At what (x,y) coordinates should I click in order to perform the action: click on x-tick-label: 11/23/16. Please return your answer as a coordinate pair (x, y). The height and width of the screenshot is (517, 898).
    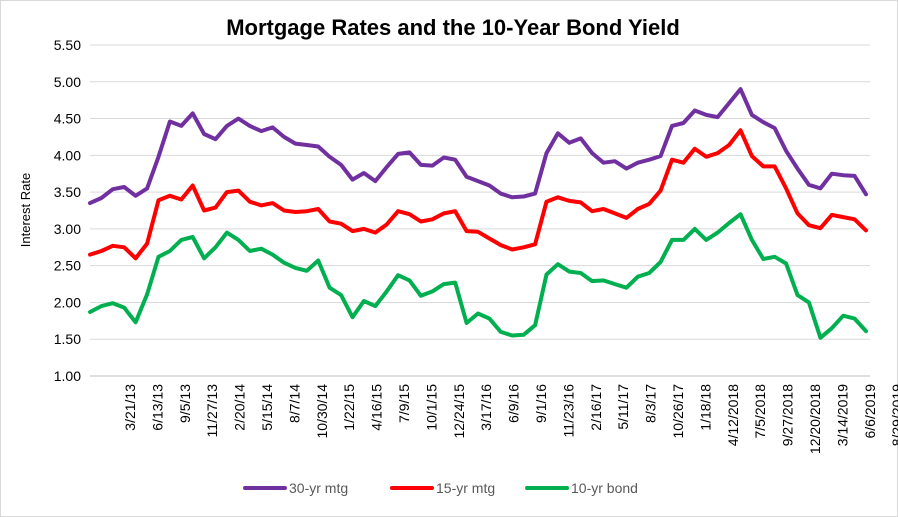
    Looking at the image, I should click on (568, 411).